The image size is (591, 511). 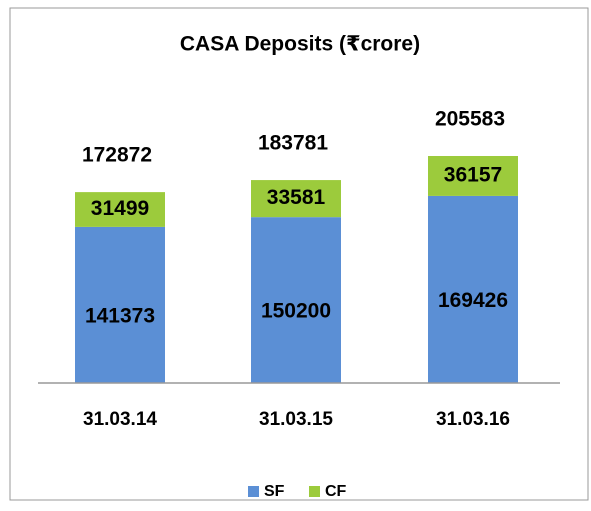 What do you see at coordinates (120, 419) in the screenshot?
I see `x-tick-label: 31.03.14` at bounding box center [120, 419].